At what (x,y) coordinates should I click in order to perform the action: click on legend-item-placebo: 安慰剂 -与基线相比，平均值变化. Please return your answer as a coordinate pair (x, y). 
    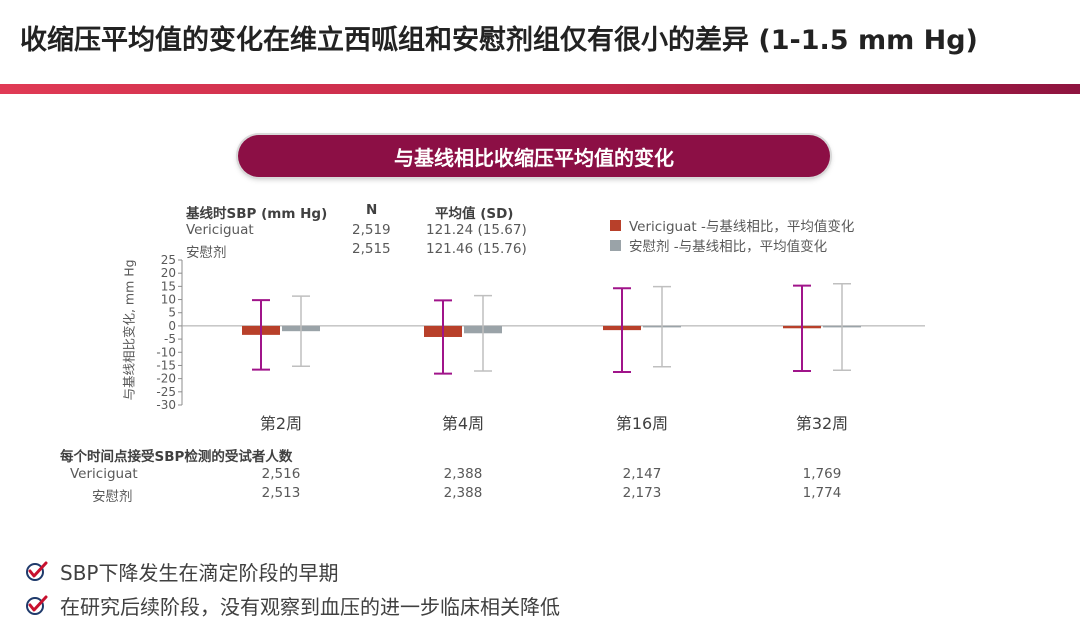
    Looking at the image, I should click on (732, 245).